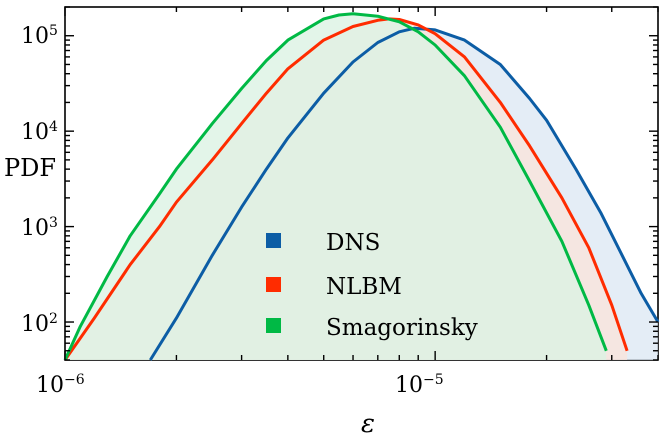 The height and width of the screenshot is (443, 665). I want to click on legend-swatch-nlbm, so click(273, 284).